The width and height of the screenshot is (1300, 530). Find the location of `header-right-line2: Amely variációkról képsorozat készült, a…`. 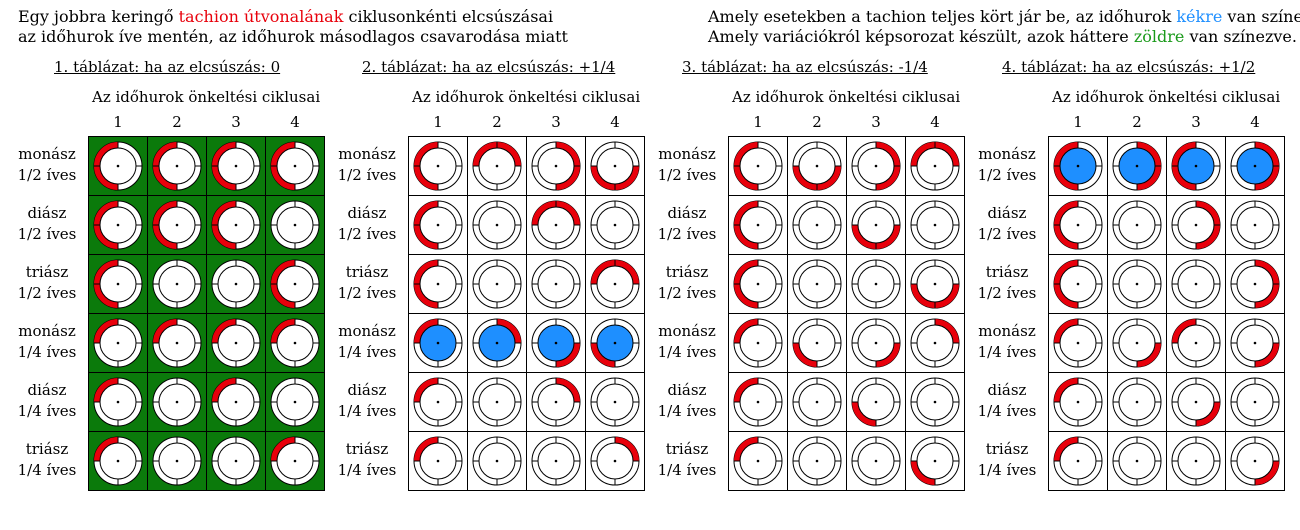

header-right-line2: Amely variációkról képsorozat készült, a… is located at coordinates (1004, 37).